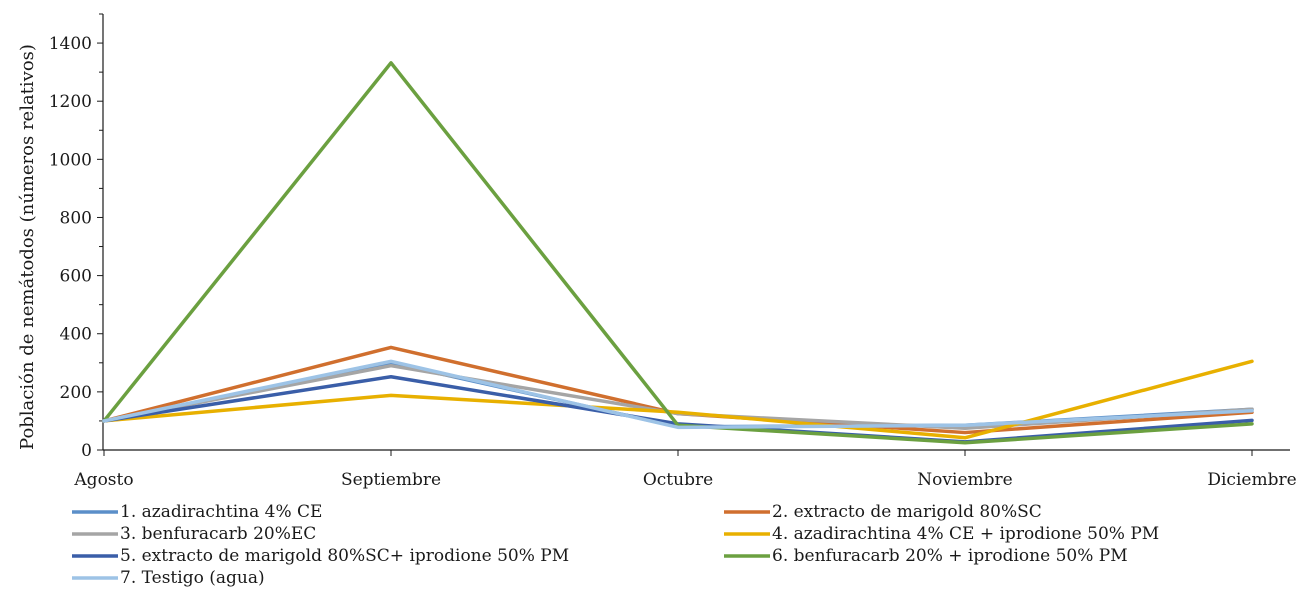  Describe the element at coordinates (70, 44) in the screenshot. I see `y-tick-label: 1400` at that location.